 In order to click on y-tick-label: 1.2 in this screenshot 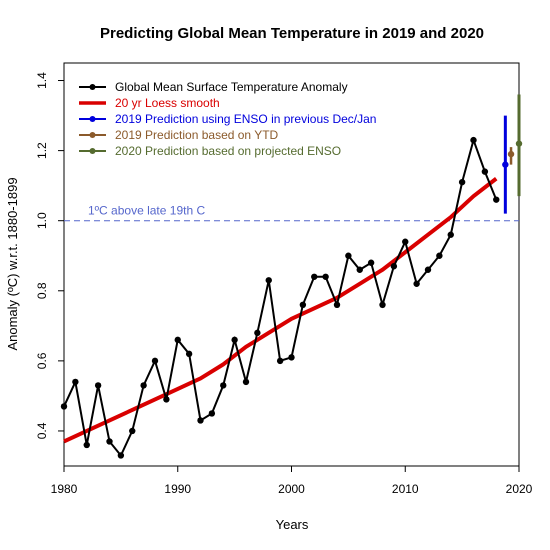, I will do `click(42, 150)`.